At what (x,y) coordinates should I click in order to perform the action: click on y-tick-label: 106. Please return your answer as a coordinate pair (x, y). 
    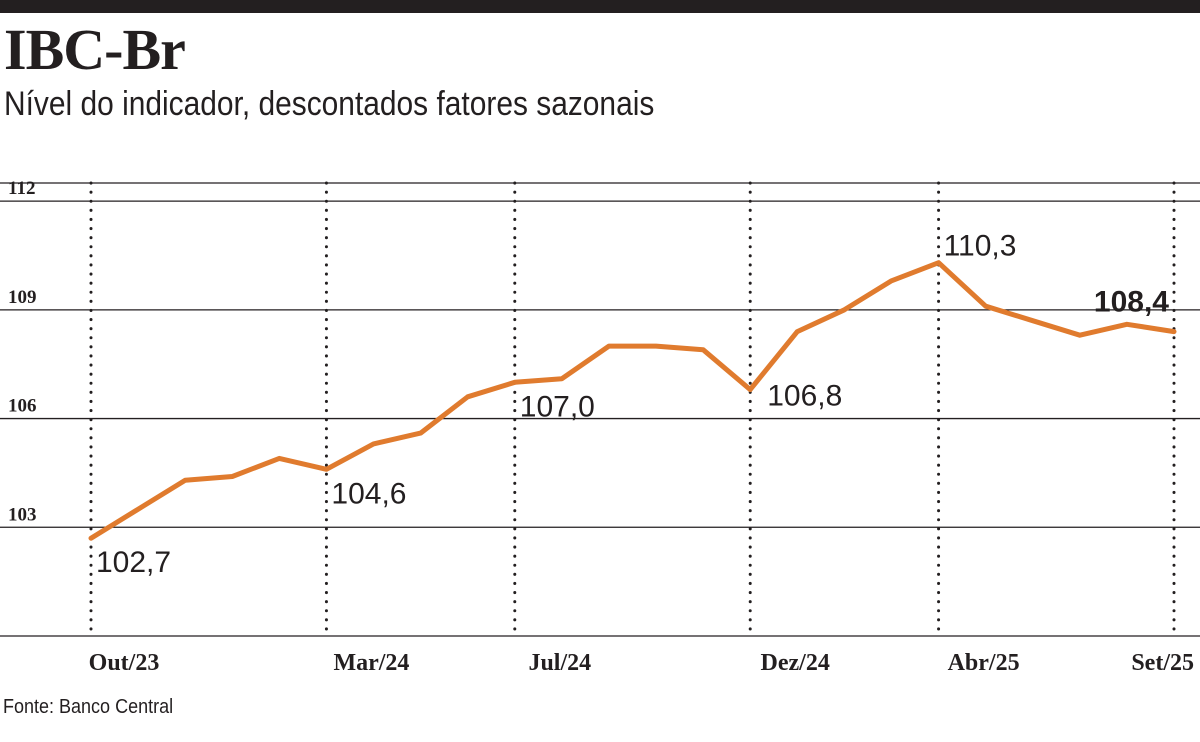
    Looking at the image, I should click on (22, 406).